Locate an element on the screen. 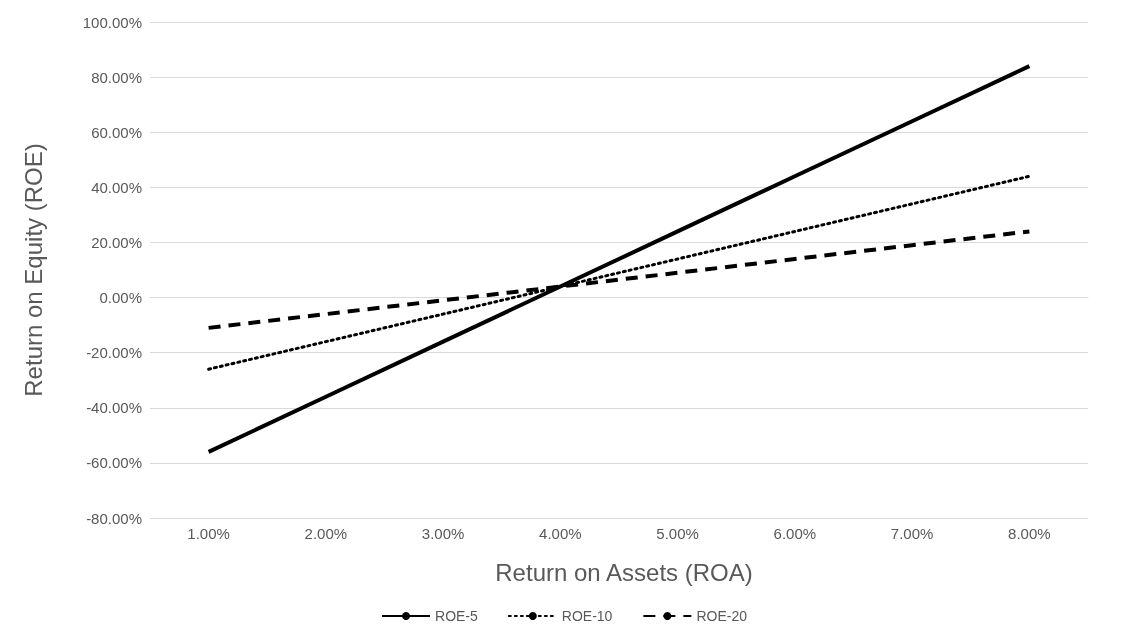 This screenshot has width=1128, height=636. y-axis-title: Return on Equity (ROE) is located at coordinates (33, 270).